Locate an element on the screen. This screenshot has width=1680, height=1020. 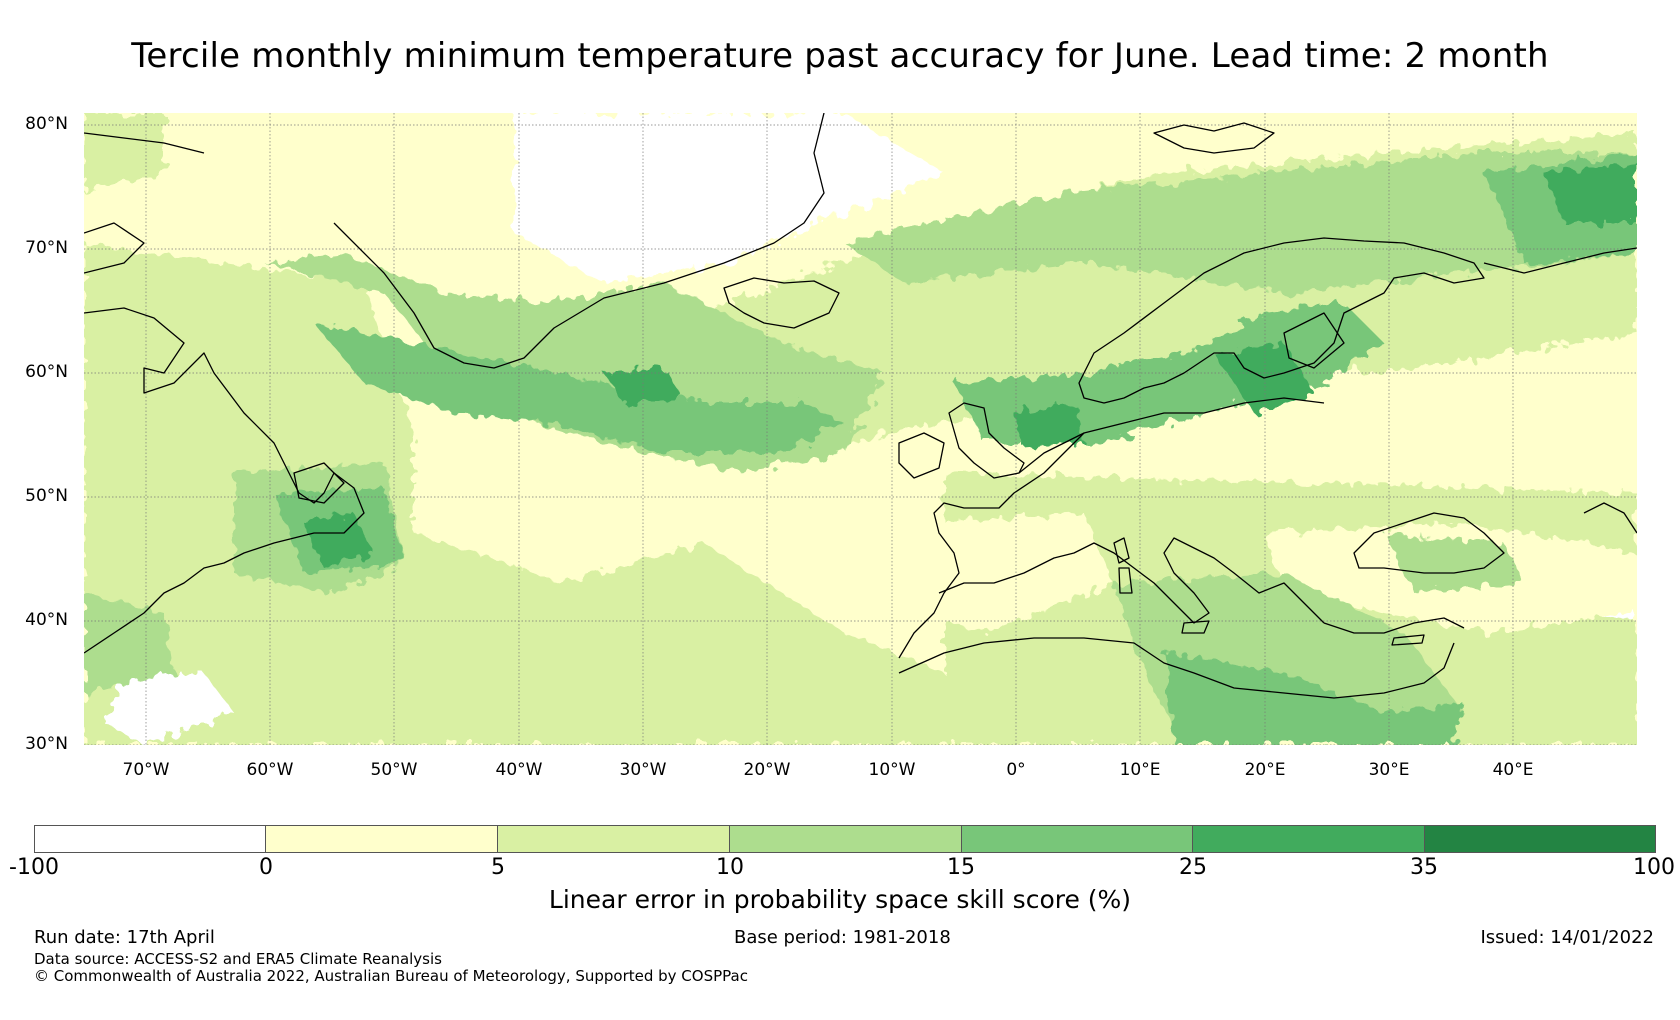
run-date: Run date: 17th April is located at coordinates (124, 937).